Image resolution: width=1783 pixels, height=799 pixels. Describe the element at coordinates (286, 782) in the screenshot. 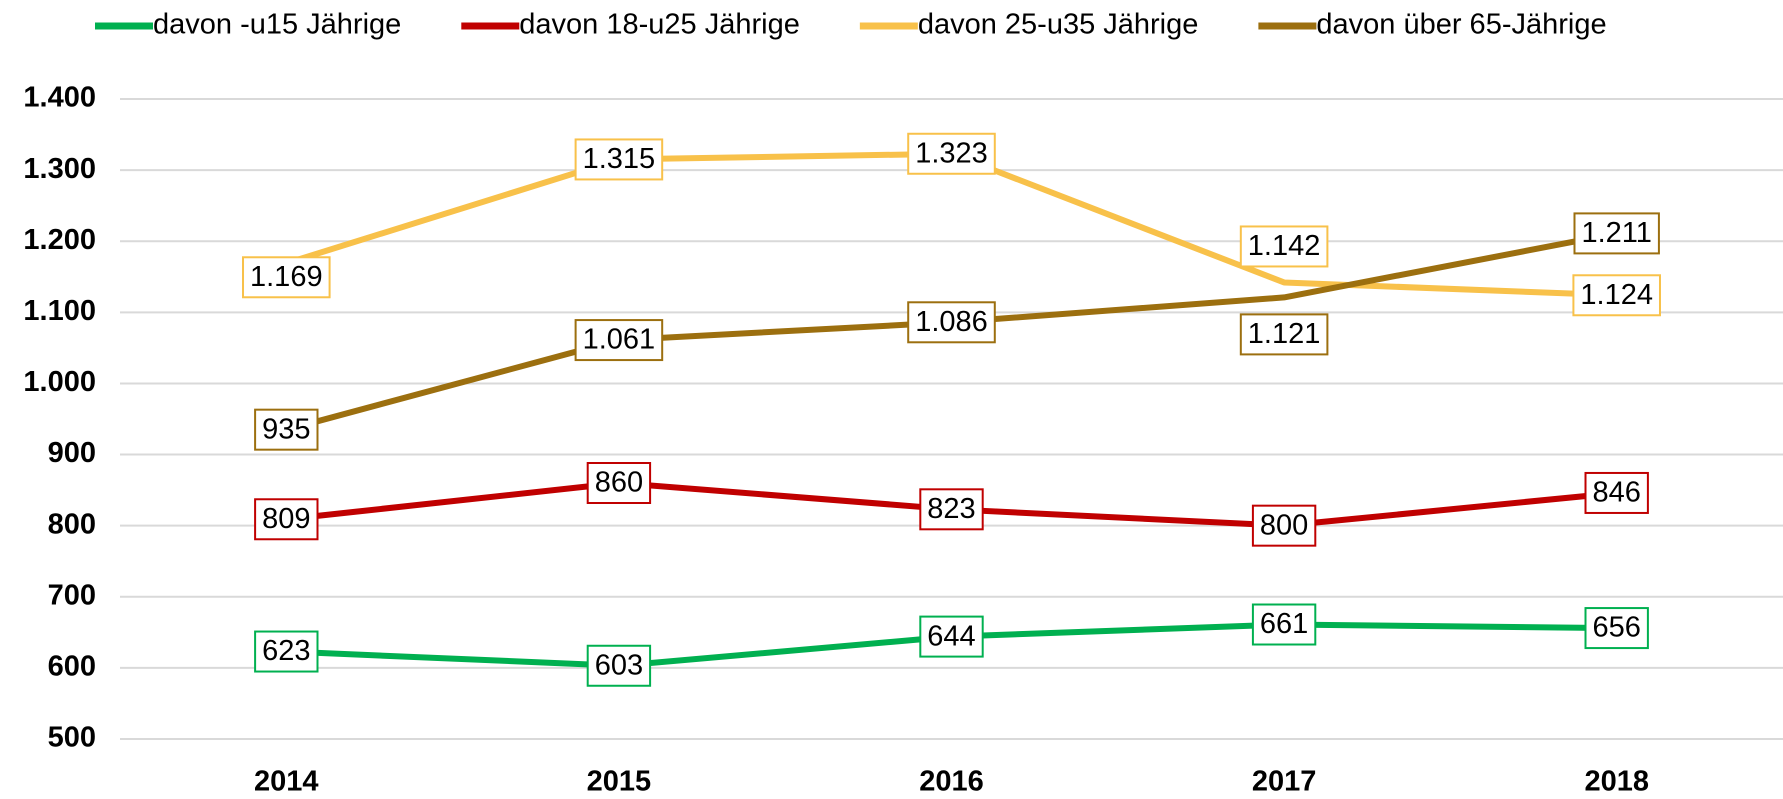

I see `x-tick-label: 2014` at that location.